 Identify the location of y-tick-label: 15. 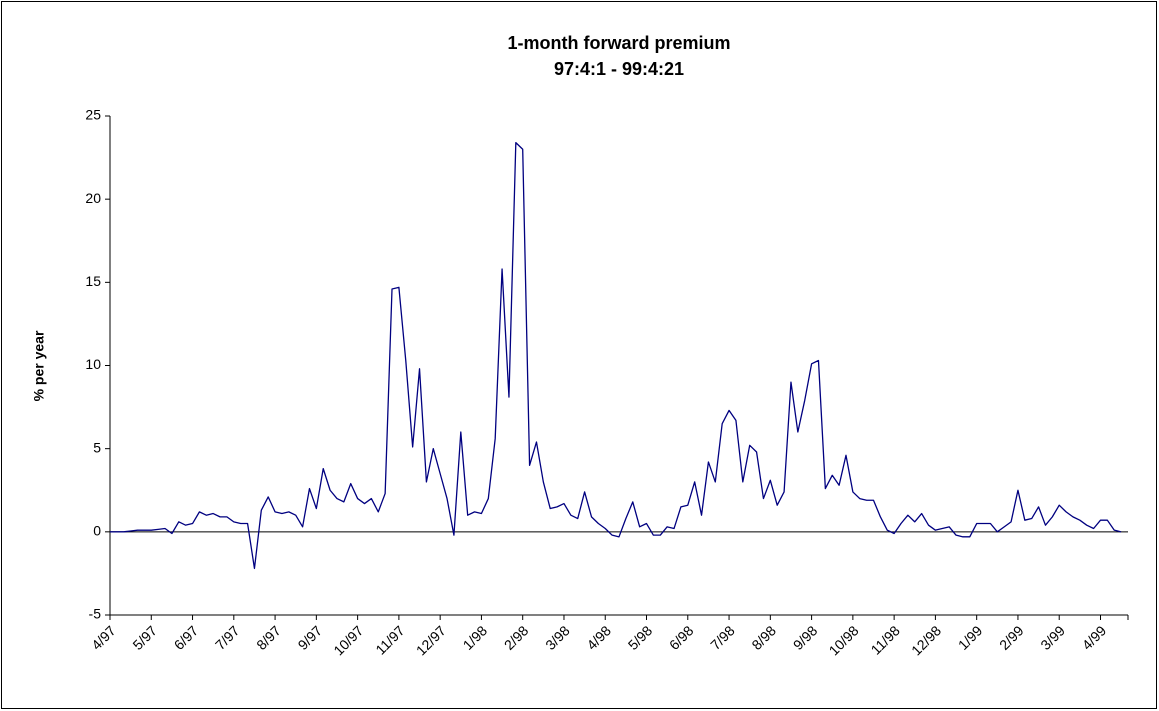
(93, 281).